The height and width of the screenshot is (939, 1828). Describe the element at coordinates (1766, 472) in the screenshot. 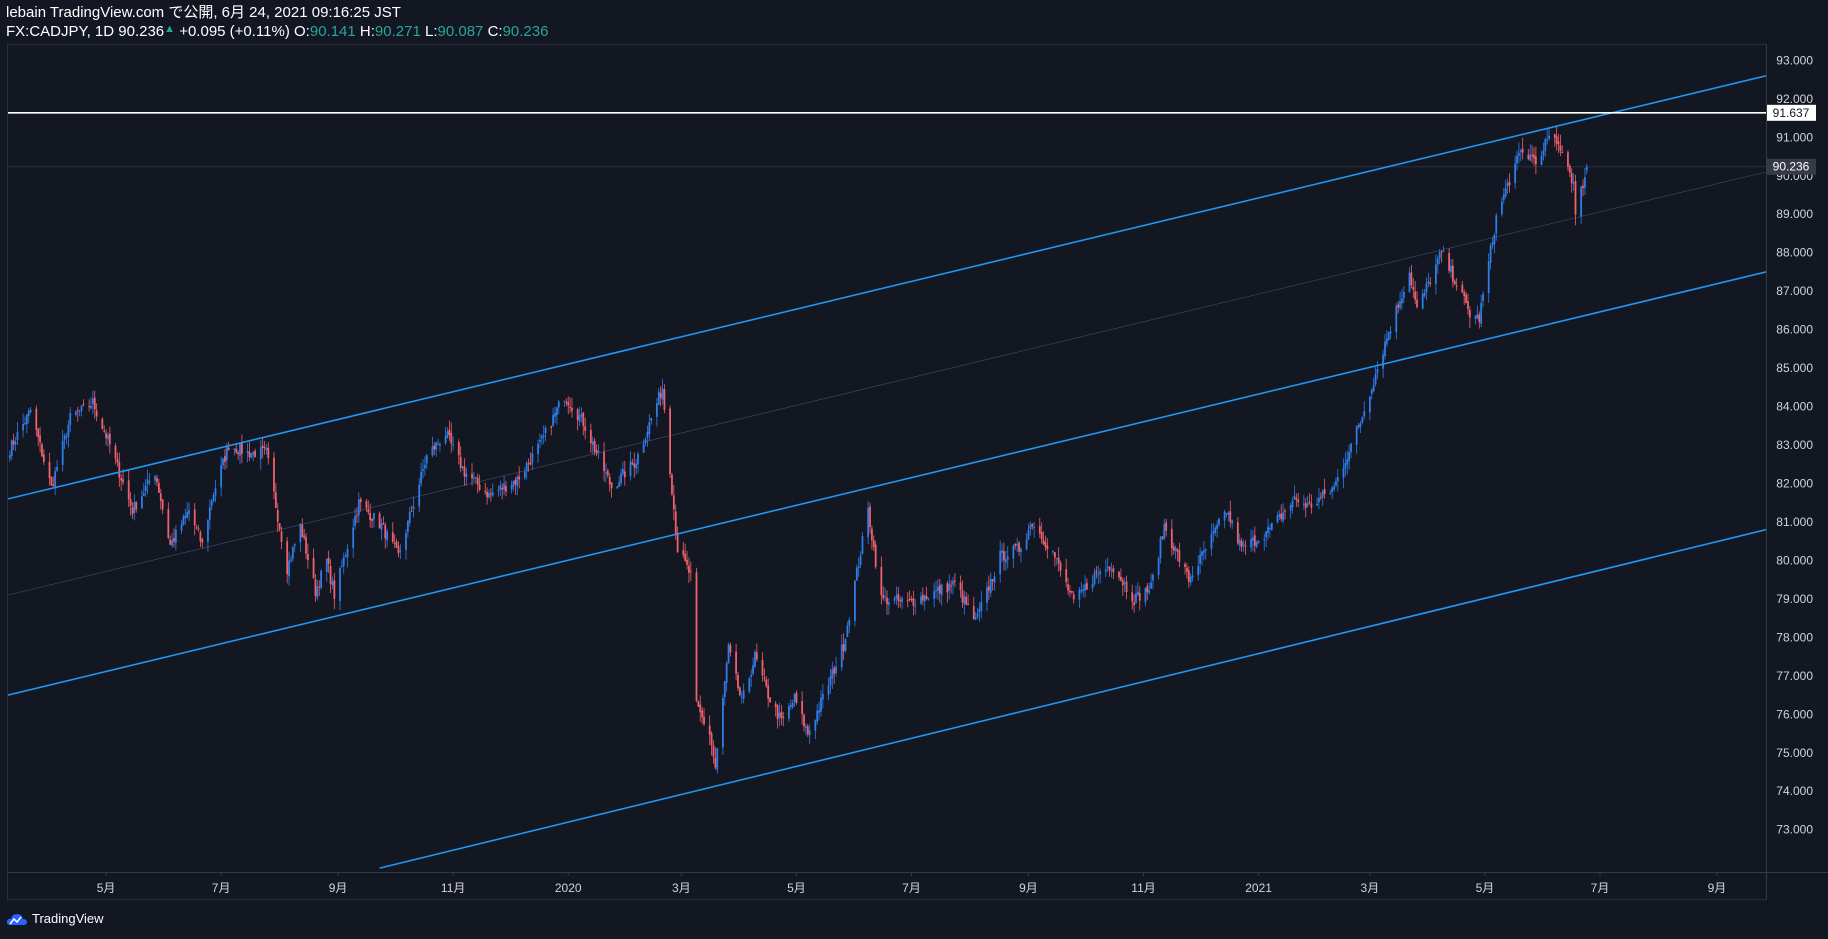

I see `price-axis-divider` at that location.